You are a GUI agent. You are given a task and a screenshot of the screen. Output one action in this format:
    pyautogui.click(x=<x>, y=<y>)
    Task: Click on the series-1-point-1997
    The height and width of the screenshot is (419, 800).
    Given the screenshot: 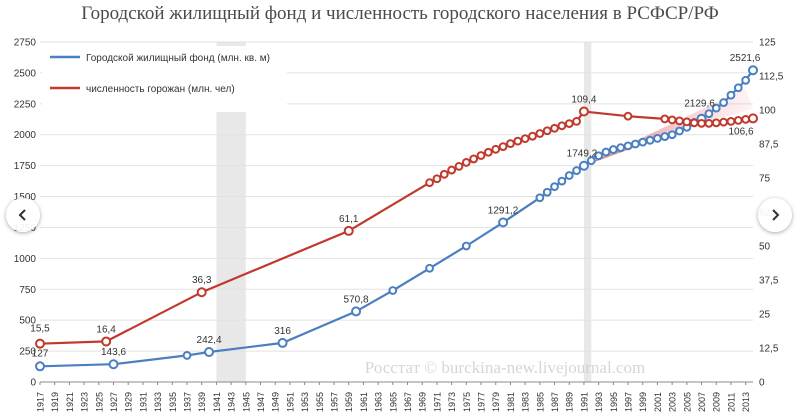 What is the action you would take?
    pyautogui.click(x=628, y=116)
    